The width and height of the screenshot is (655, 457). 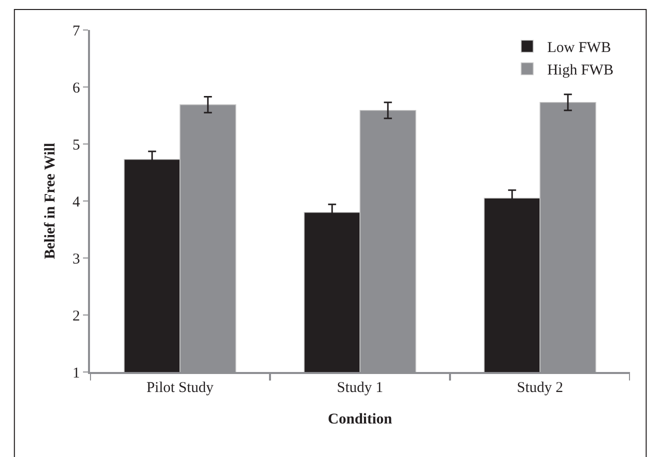 I want to click on x-axis-title: Condition, so click(x=360, y=420).